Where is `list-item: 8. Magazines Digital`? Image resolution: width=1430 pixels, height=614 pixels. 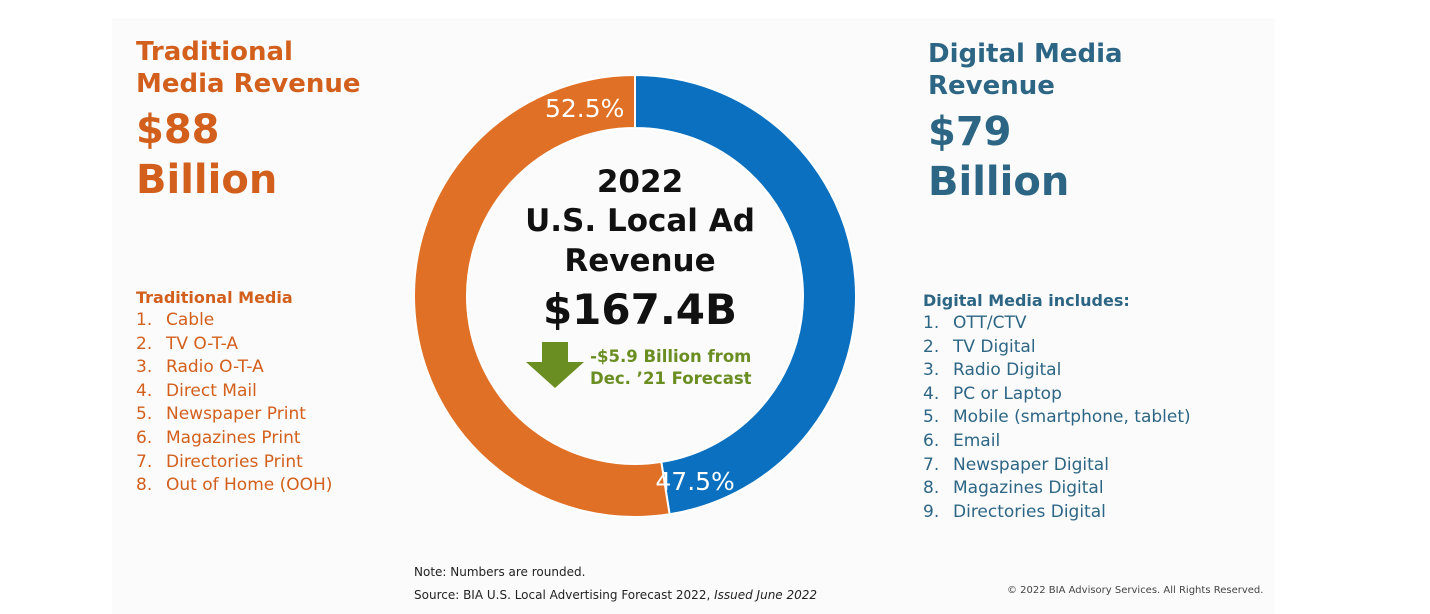 list-item: 8. Magazines Digital is located at coordinates (1057, 489).